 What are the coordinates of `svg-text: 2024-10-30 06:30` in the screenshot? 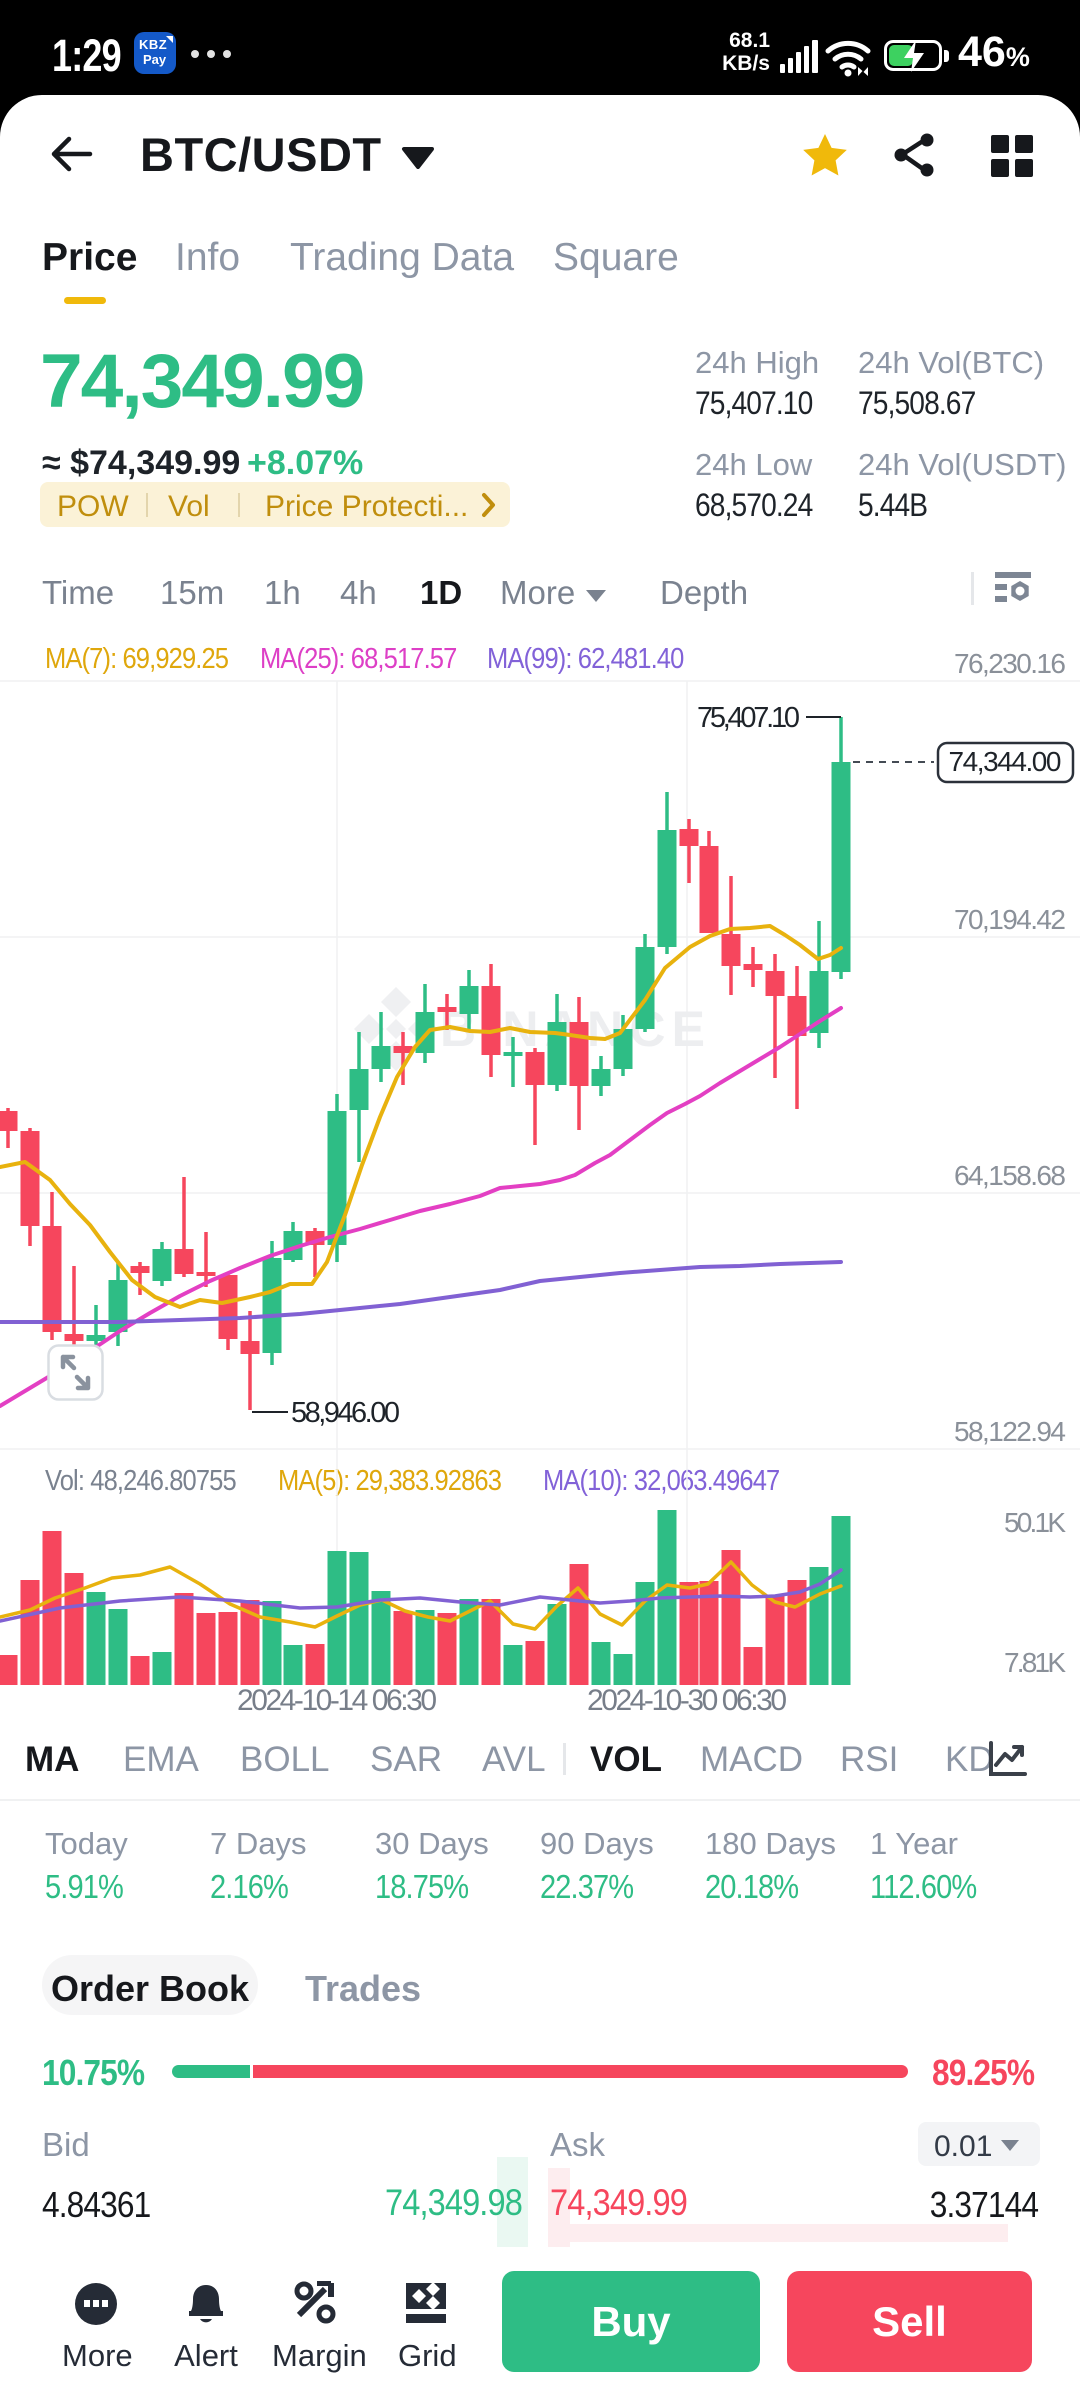 It's located at (687, 1700).